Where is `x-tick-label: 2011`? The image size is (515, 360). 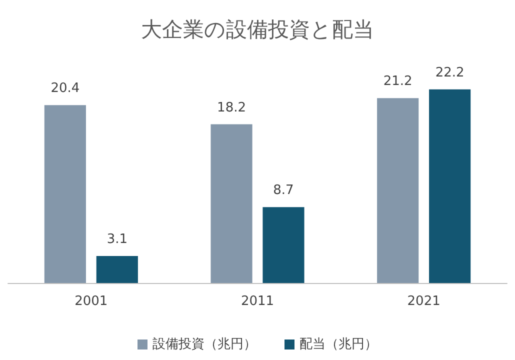
x-tick-label: 2011 is located at coordinates (257, 301).